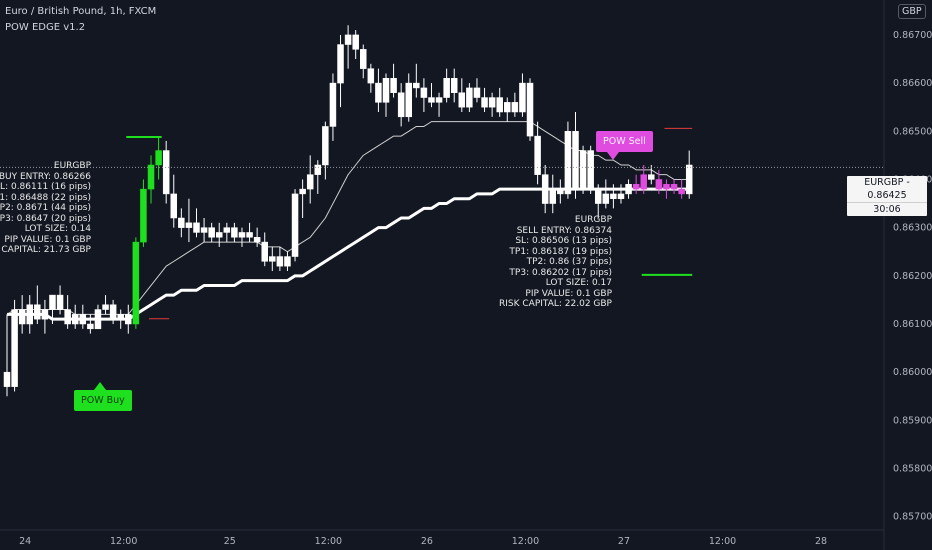  I want to click on sell-info-line: LOT SIZE: 0.17, so click(578, 283).